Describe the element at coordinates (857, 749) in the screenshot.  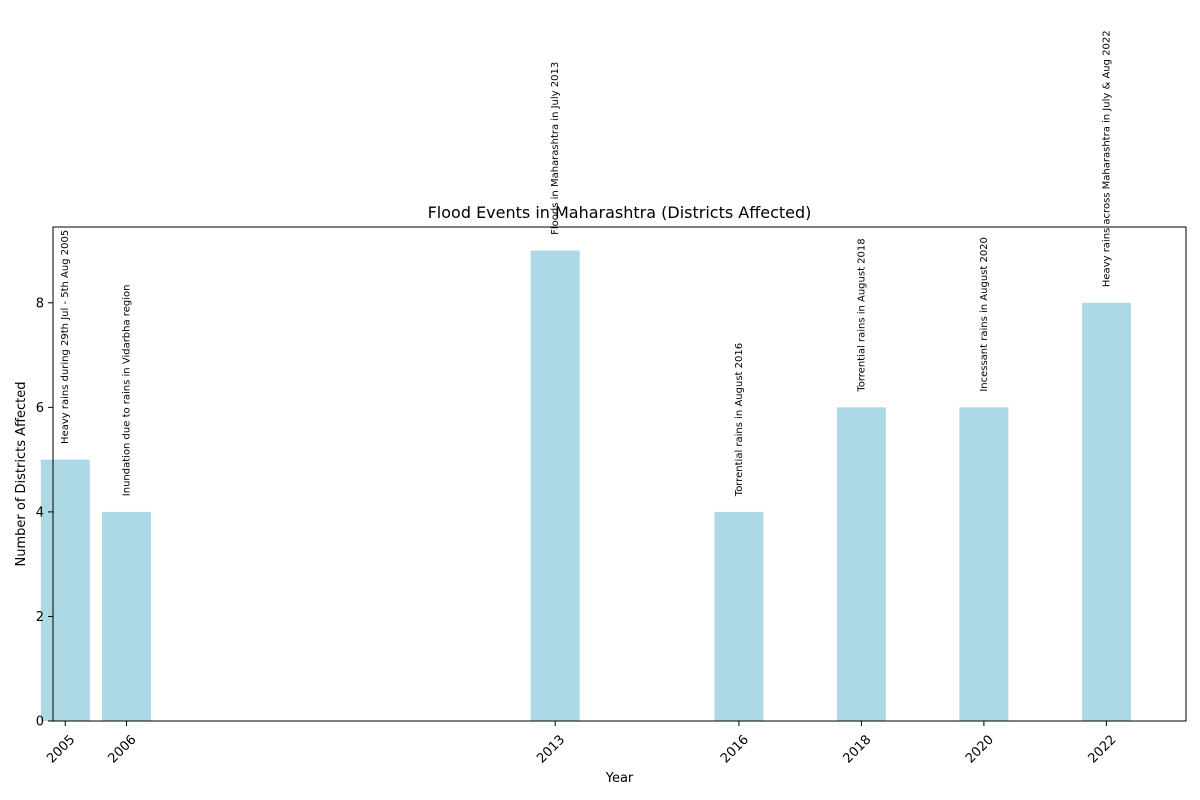
I see `x-tick-label: 2018` at that location.